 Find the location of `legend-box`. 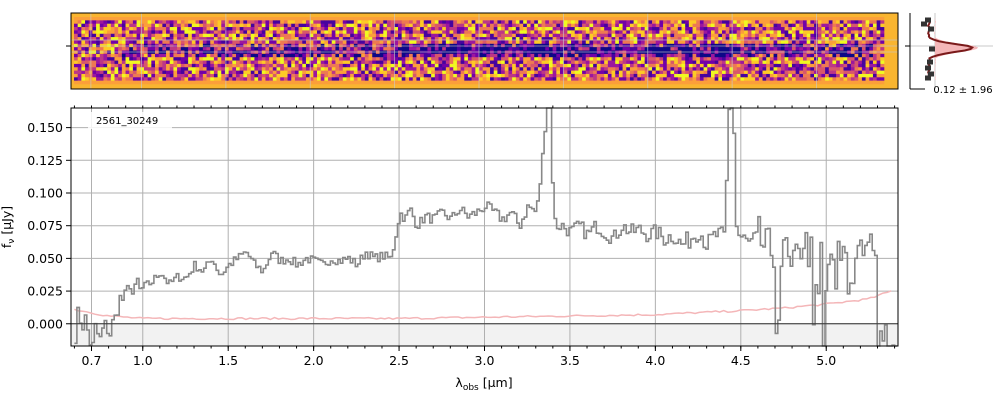

legend-box is located at coordinates (130, 120).